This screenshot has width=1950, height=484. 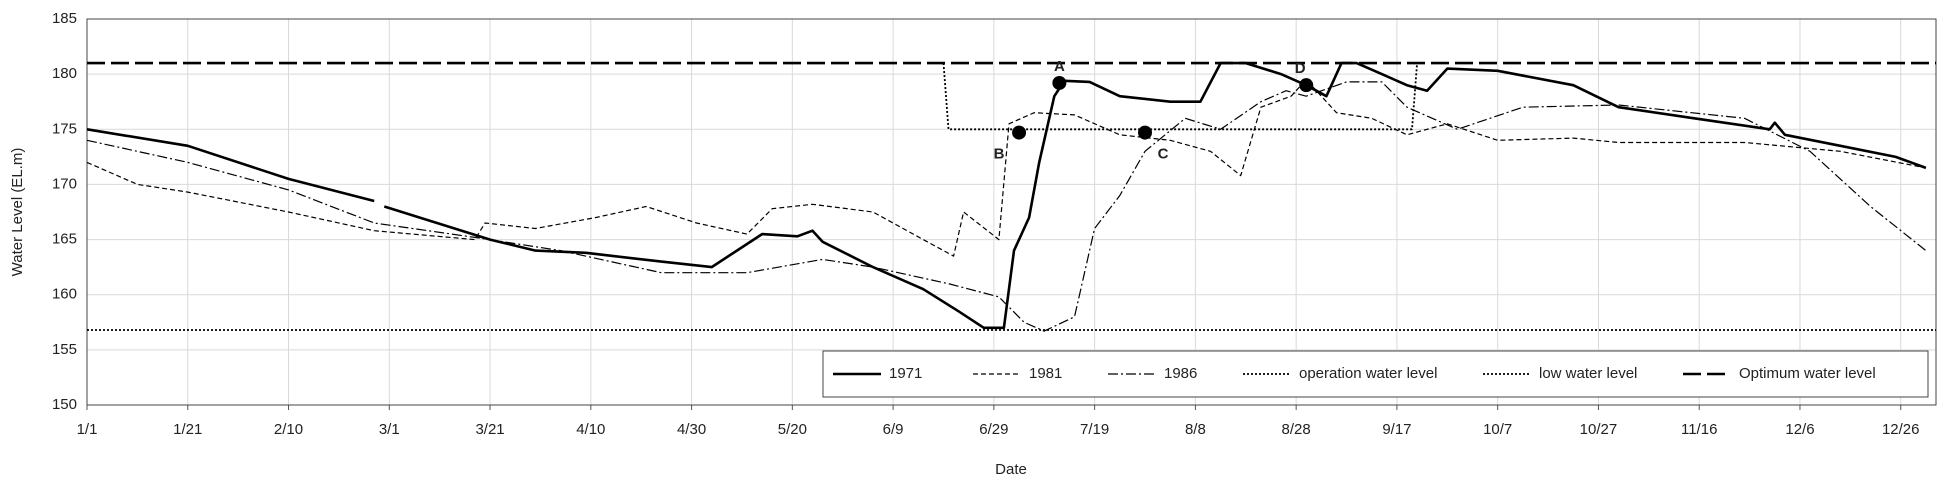 What do you see at coordinates (1059, 66) in the screenshot?
I see `annotation-label: A` at bounding box center [1059, 66].